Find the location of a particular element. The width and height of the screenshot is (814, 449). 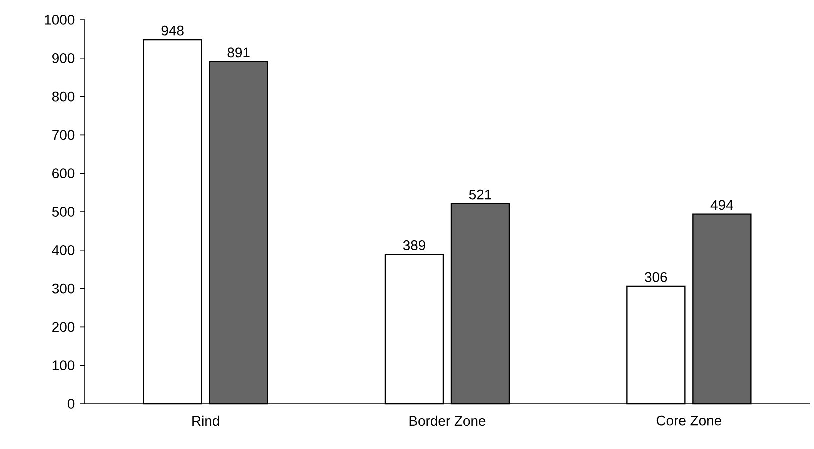

y-tick-label: 500 is located at coordinates (63, 212).